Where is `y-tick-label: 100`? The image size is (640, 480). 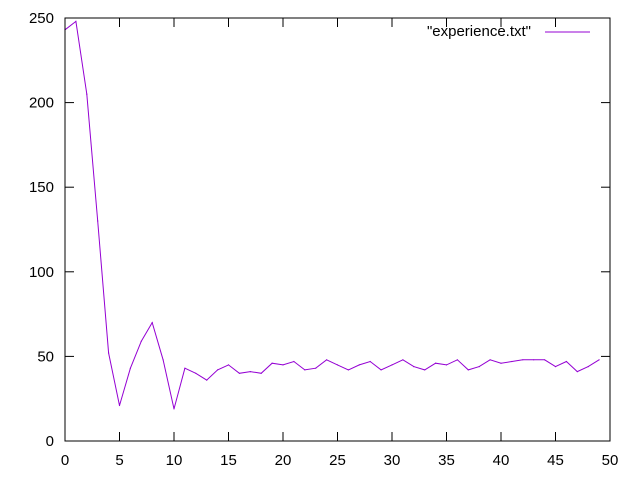
y-tick-label: 100 is located at coordinates (41, 272).